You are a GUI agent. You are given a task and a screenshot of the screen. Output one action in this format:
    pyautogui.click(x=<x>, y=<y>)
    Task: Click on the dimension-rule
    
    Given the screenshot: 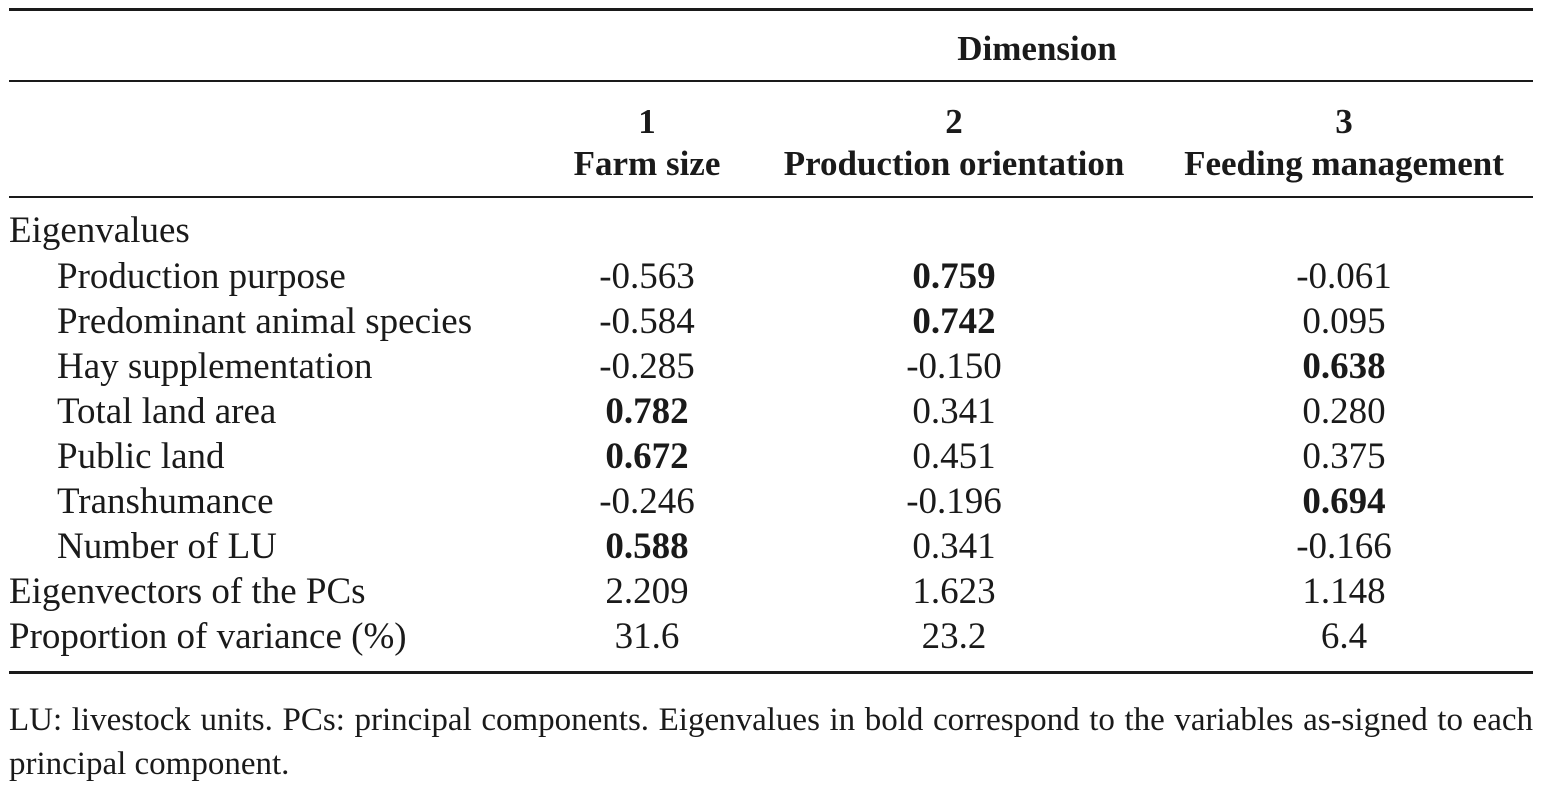 What is the action you would take?
    pyautogui.click(x=771, y=81)
    